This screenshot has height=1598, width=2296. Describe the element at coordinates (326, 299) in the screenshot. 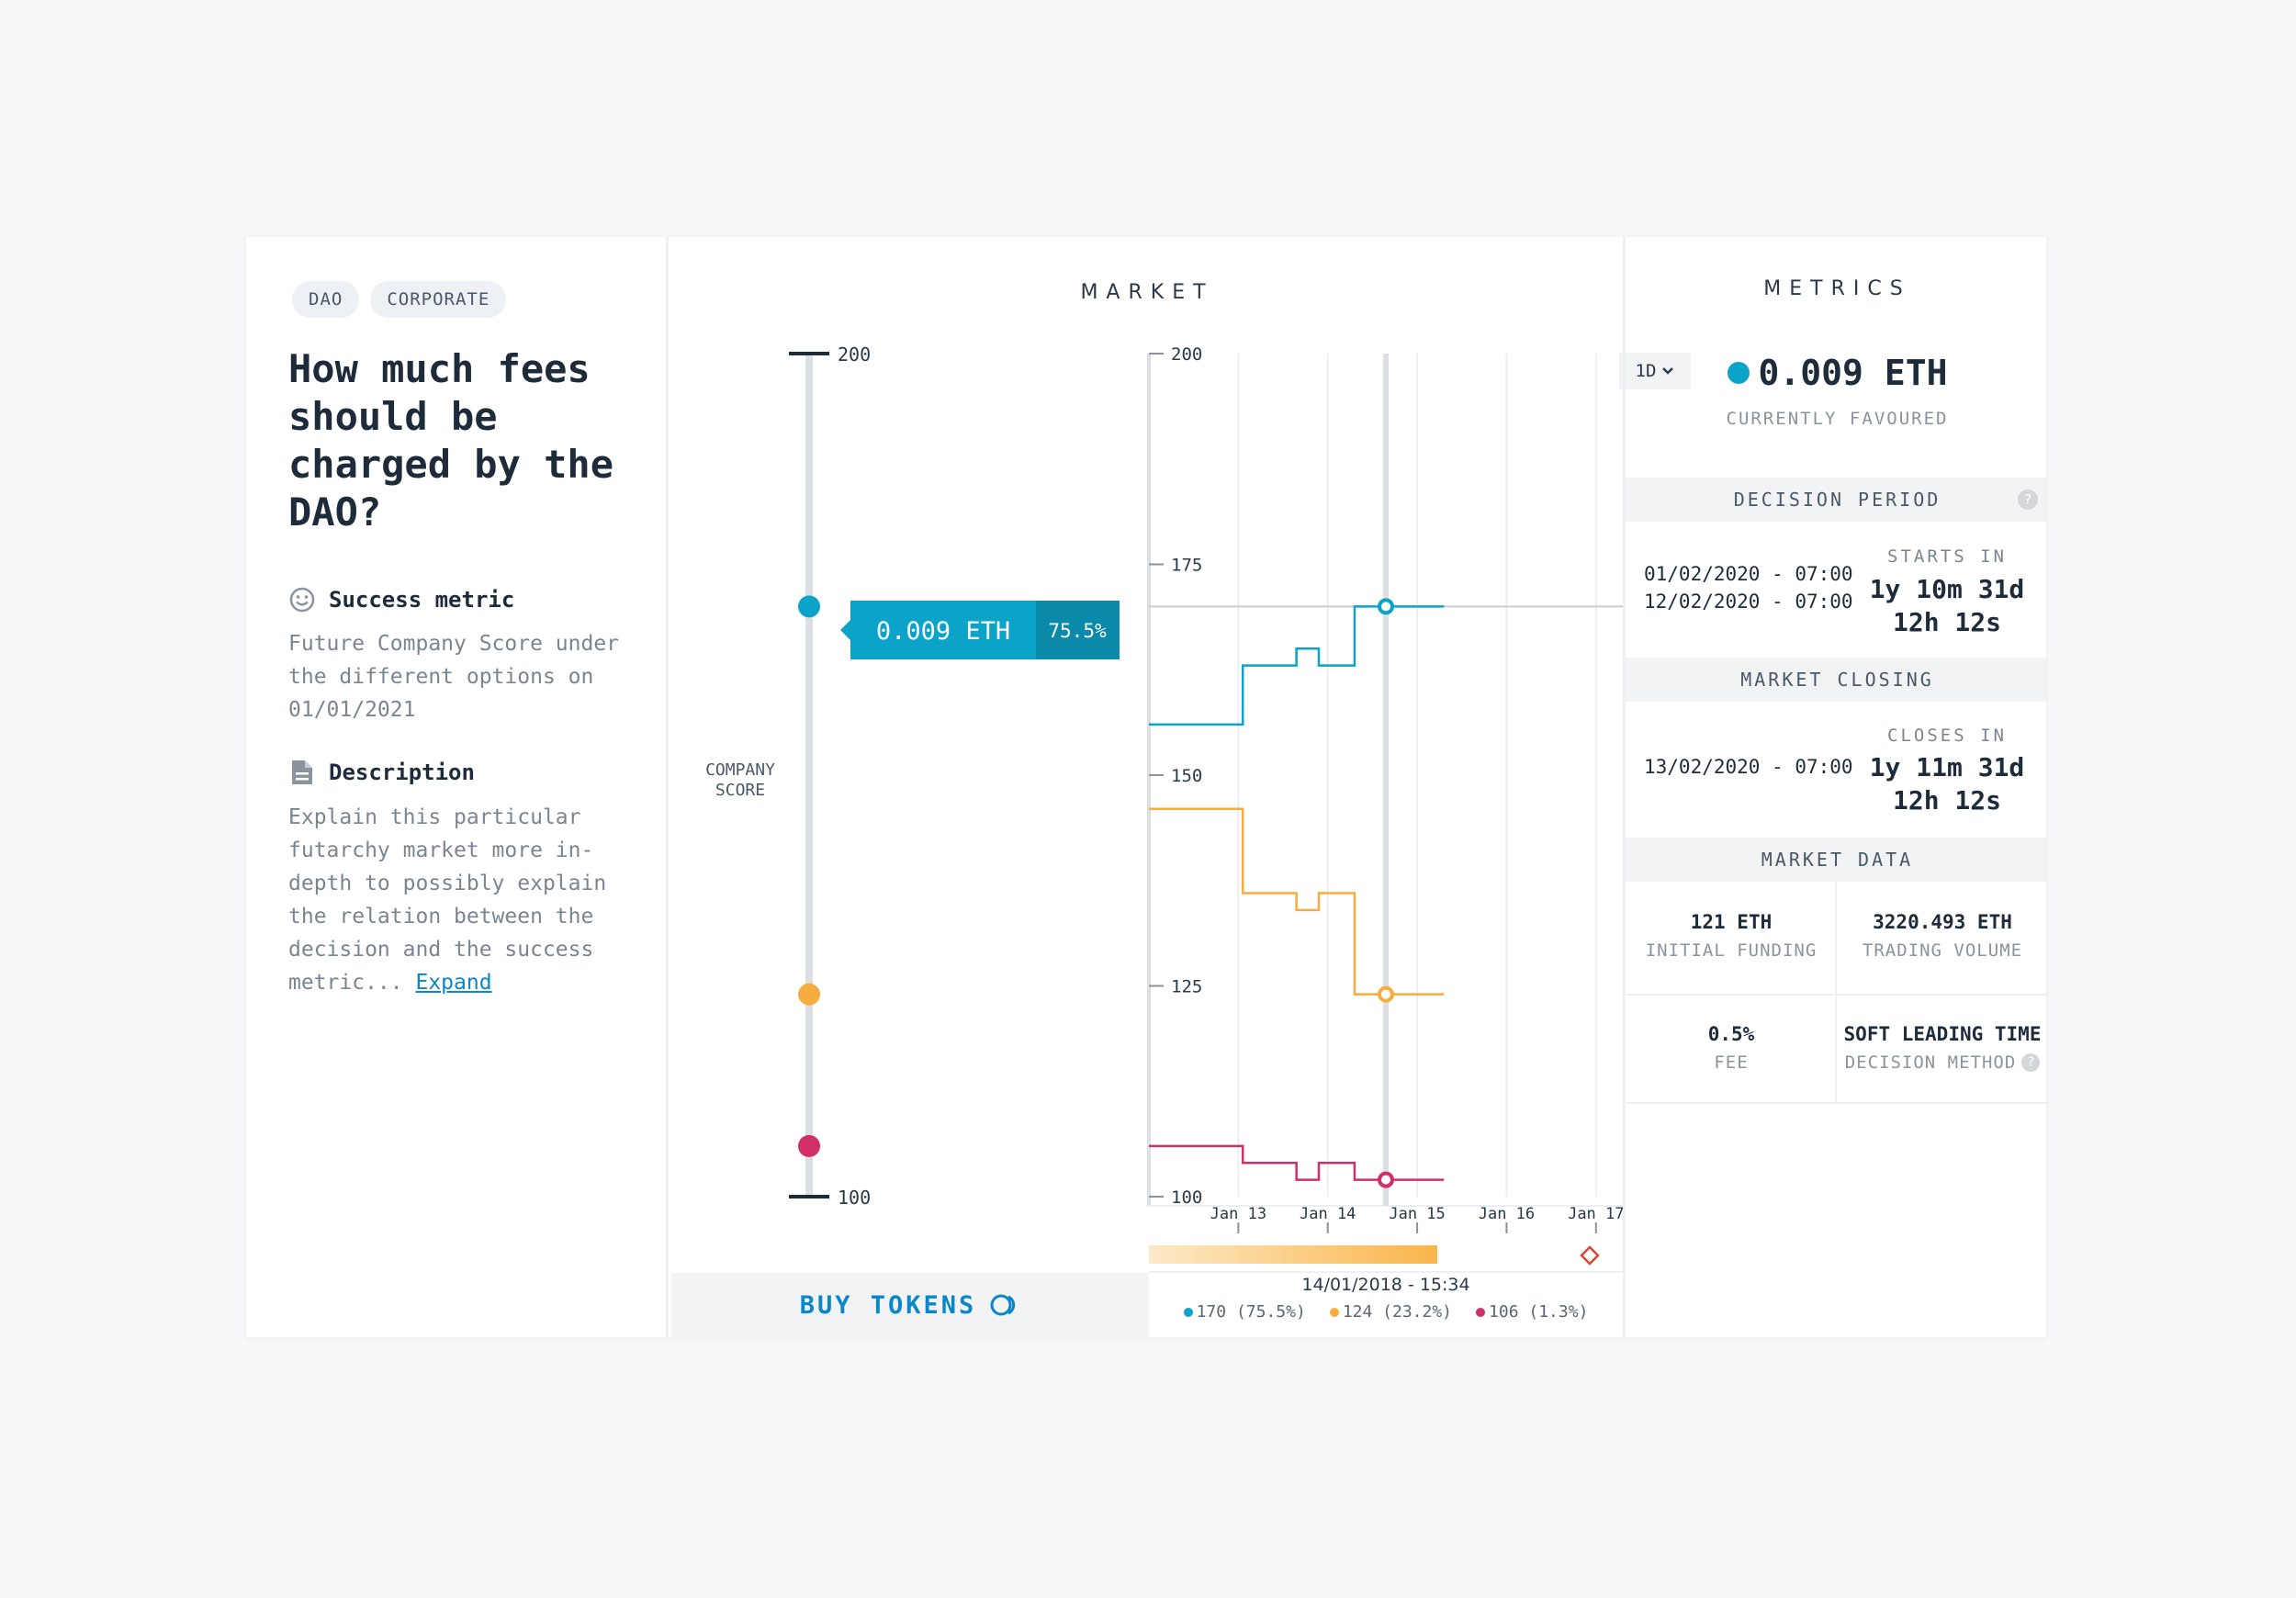

I see `tag-dao: DAO` at that location.